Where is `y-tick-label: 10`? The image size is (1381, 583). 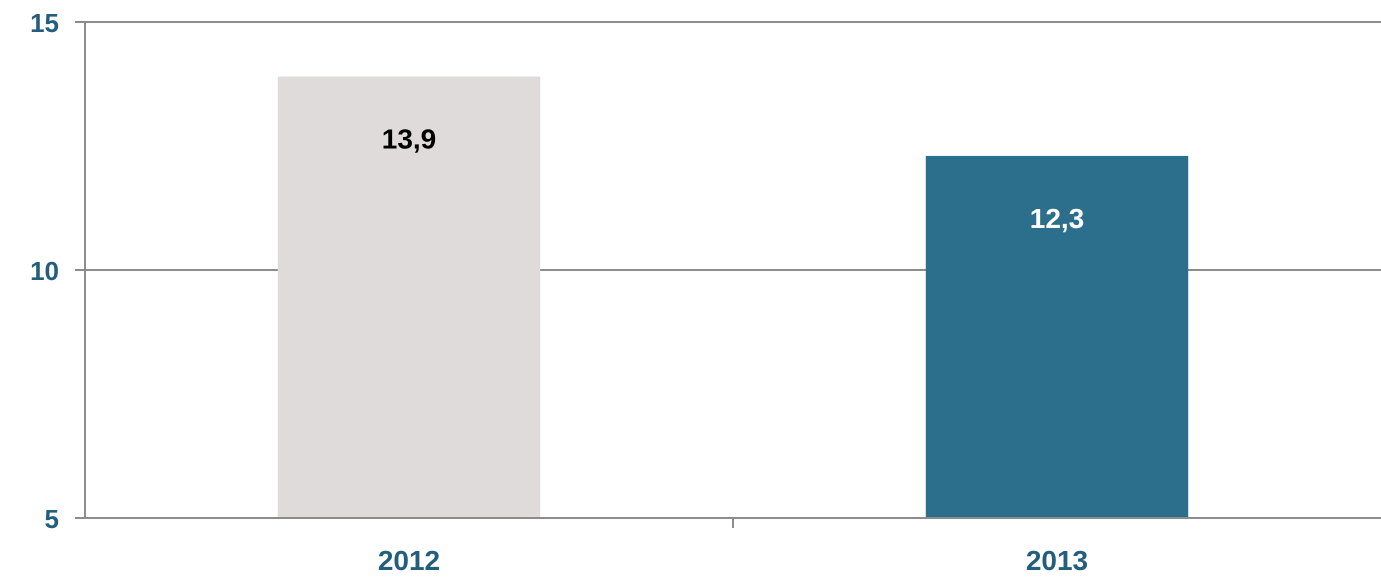 y-tick-label: 10 is located at coordinates (44, 271).